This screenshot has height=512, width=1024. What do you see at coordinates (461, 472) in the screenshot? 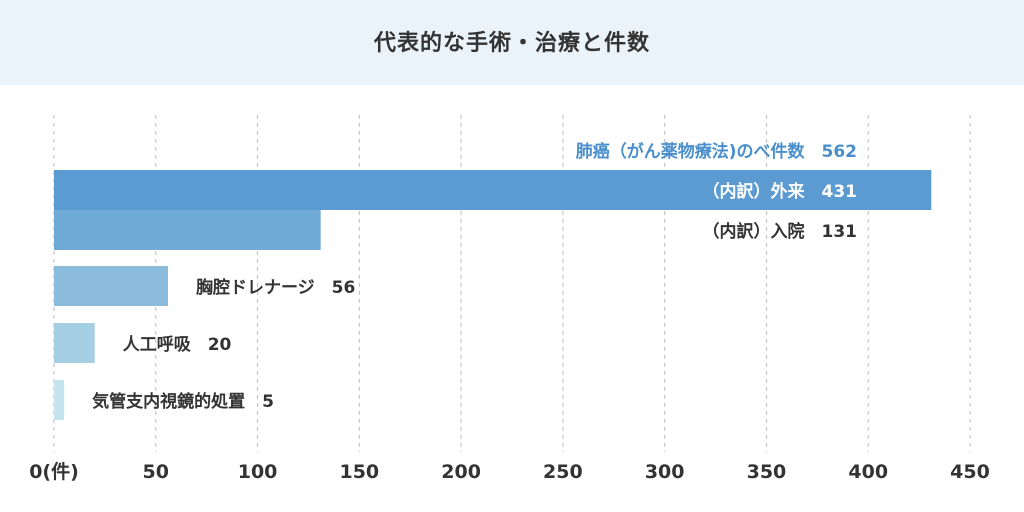
I see `x-tick-label: 200` at bounding box center [461, 472].